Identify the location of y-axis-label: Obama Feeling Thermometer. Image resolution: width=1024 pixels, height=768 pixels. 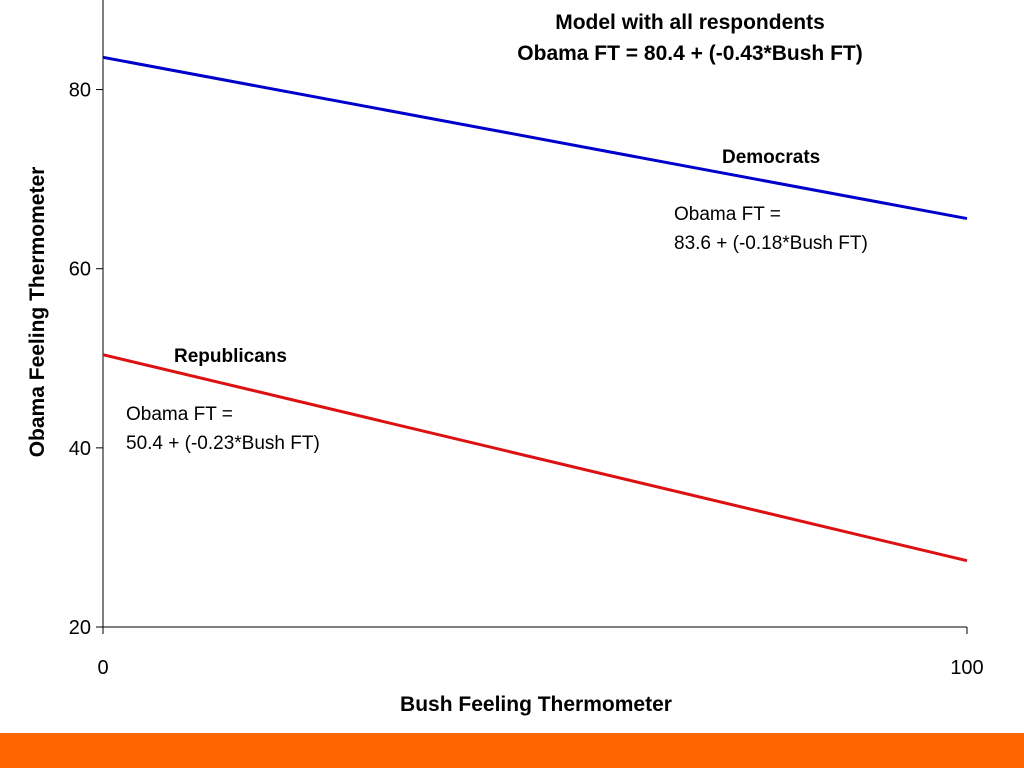
(37, 312).